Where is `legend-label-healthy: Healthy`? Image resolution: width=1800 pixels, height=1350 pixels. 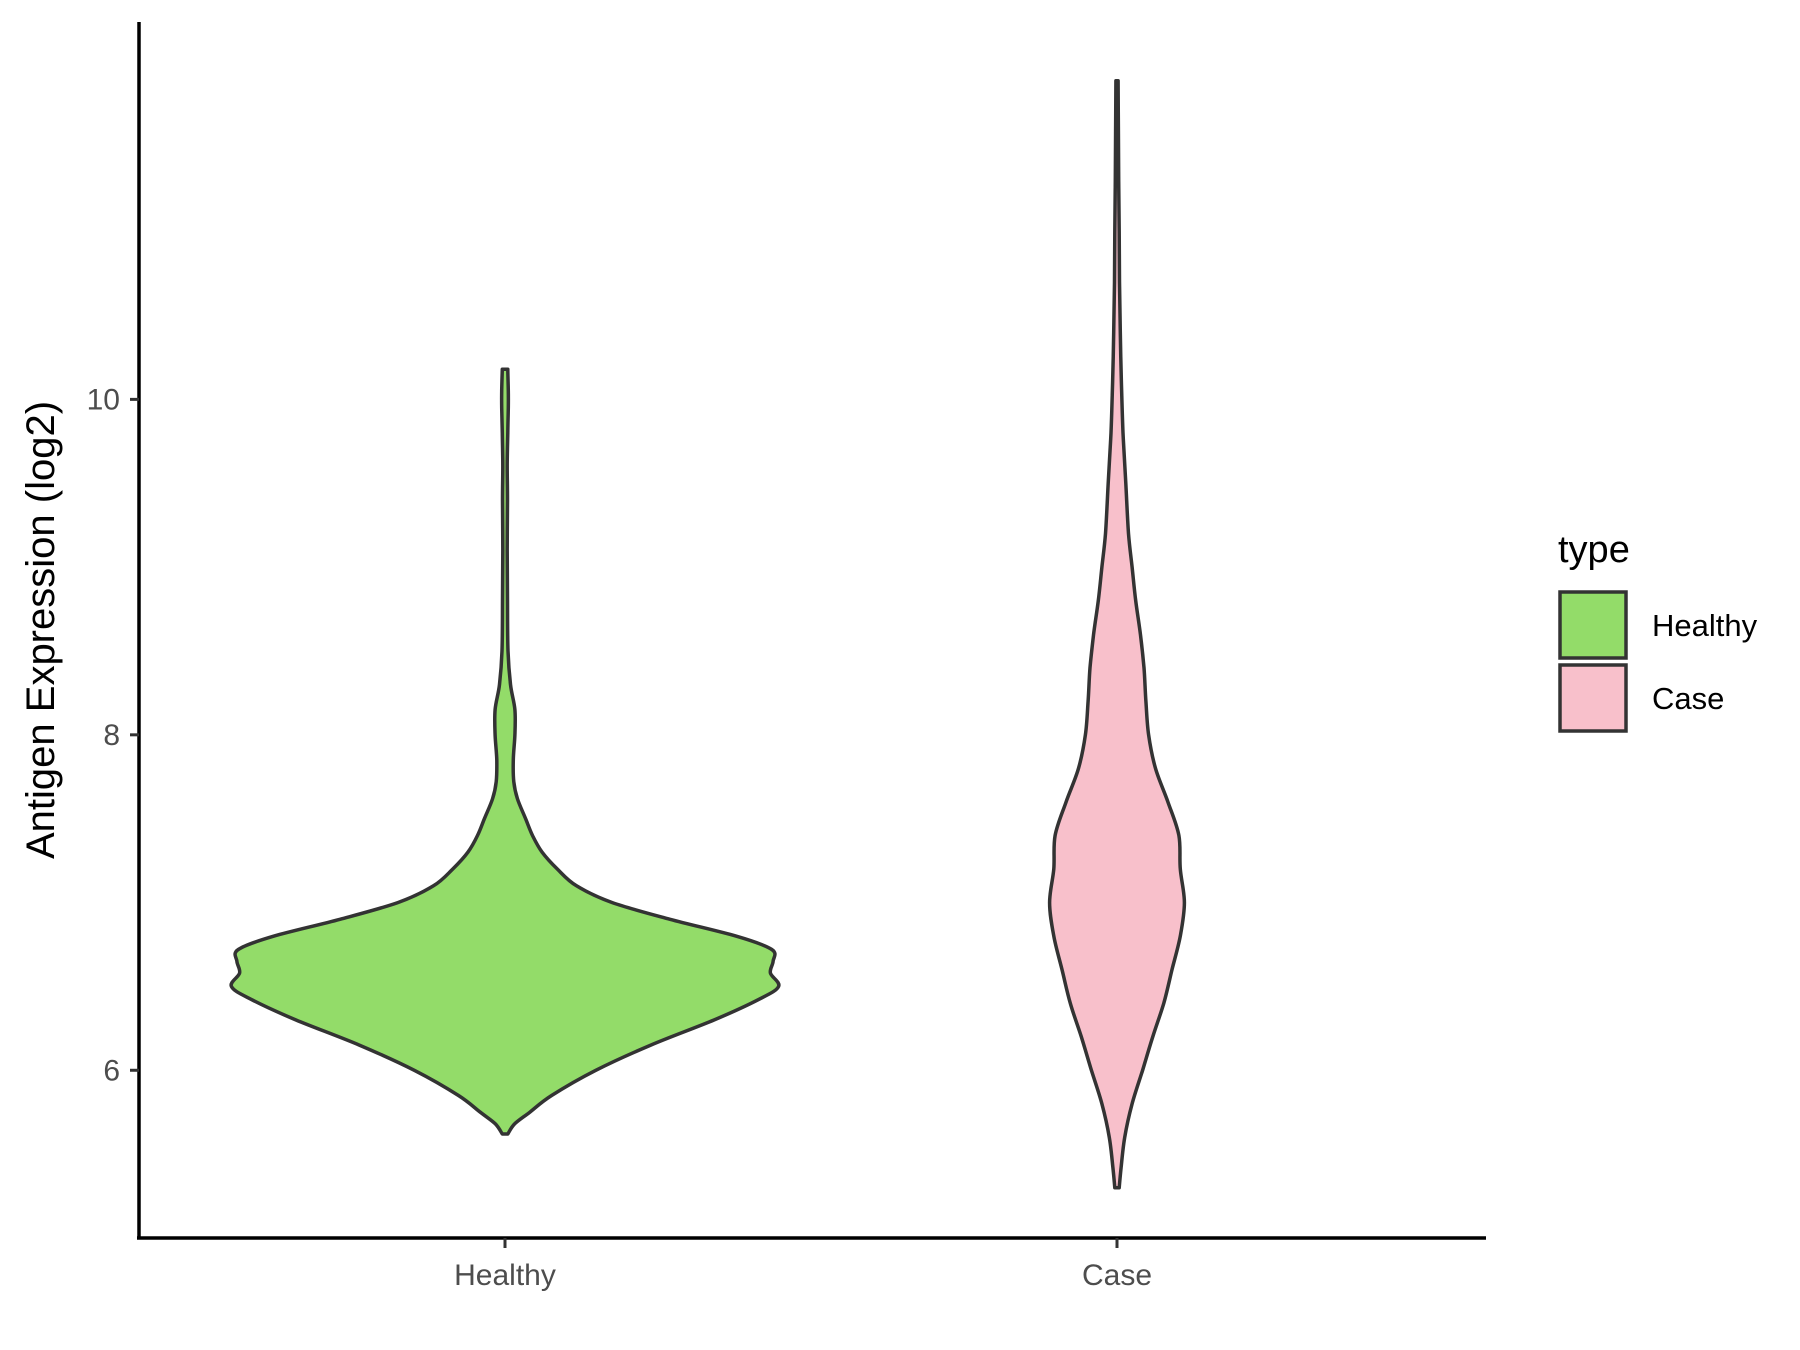
legend-label-healthy: Healthy is located at coordinates (1705, 625).